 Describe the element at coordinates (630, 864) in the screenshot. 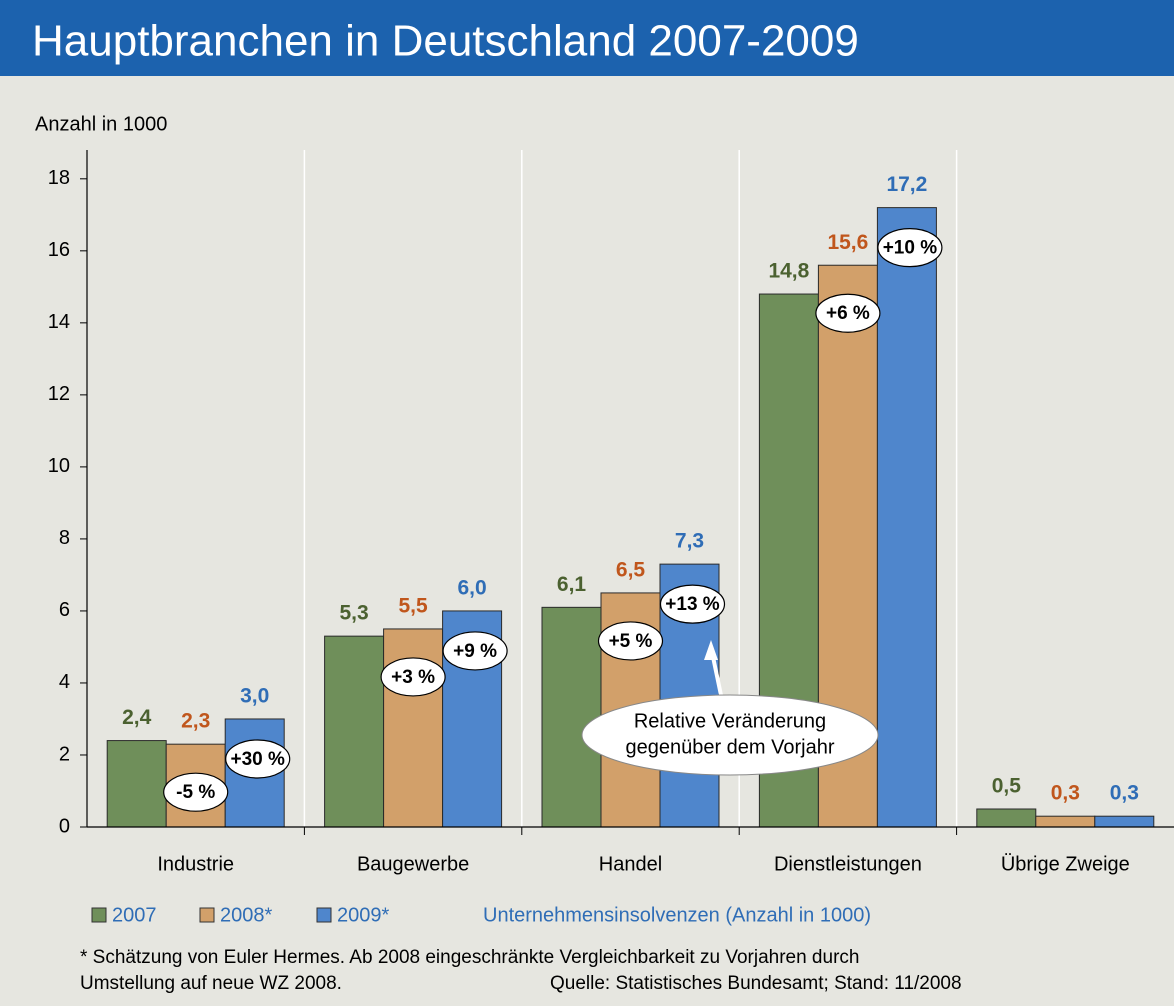

I see `x-tick-label: Handel` at that location.